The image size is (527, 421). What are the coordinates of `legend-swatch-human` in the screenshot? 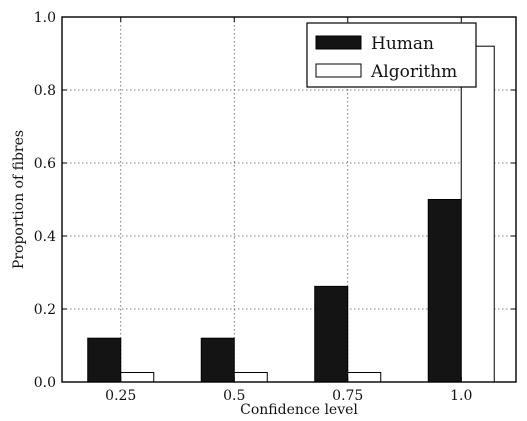 It's located at (338, 42).